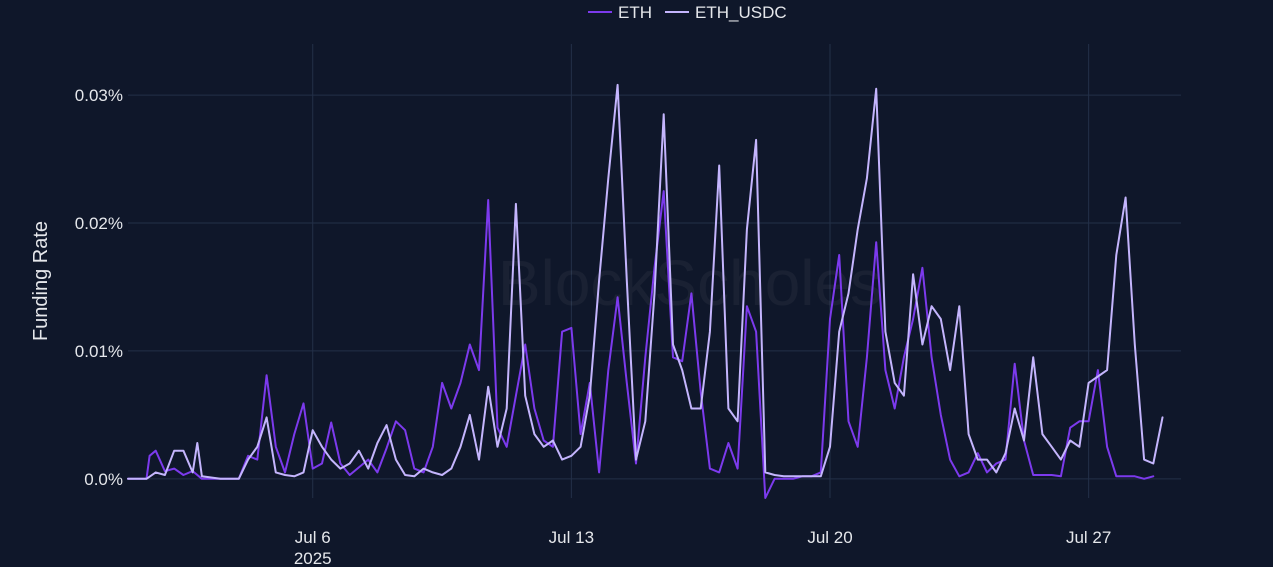 The height and width of the screenshot is (567, 1273). Describe the element at coordinates (1088, 537) in the screenshot. I see `x-tick-label-3: Jul 27` at that location.